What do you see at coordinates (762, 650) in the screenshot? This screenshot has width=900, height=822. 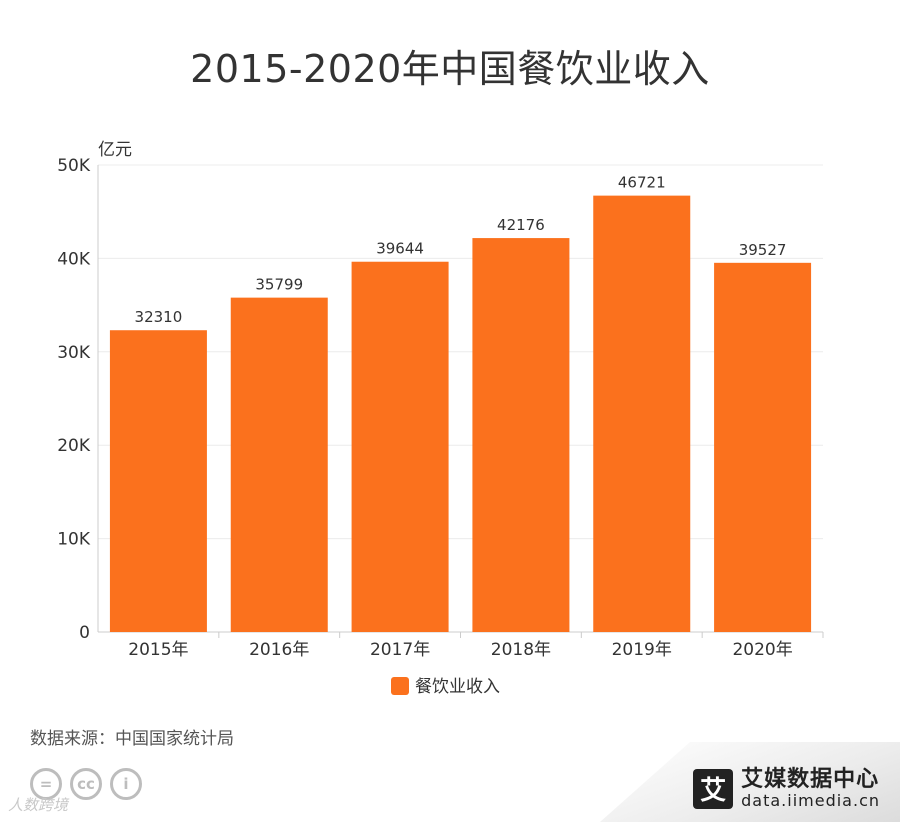 I see `x-tick-label: 2020年` at bounding box center [762, 650].